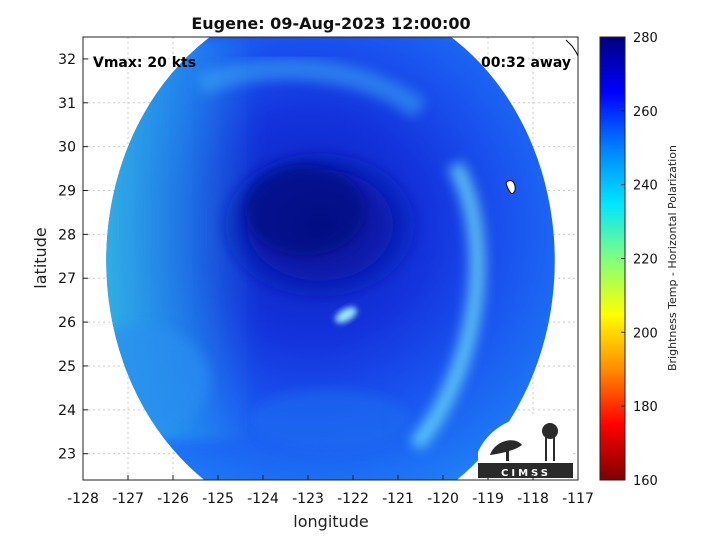 This screenshot has width=720, height=540. I want to click on logo-water-tower-icon, so click(550, 431).